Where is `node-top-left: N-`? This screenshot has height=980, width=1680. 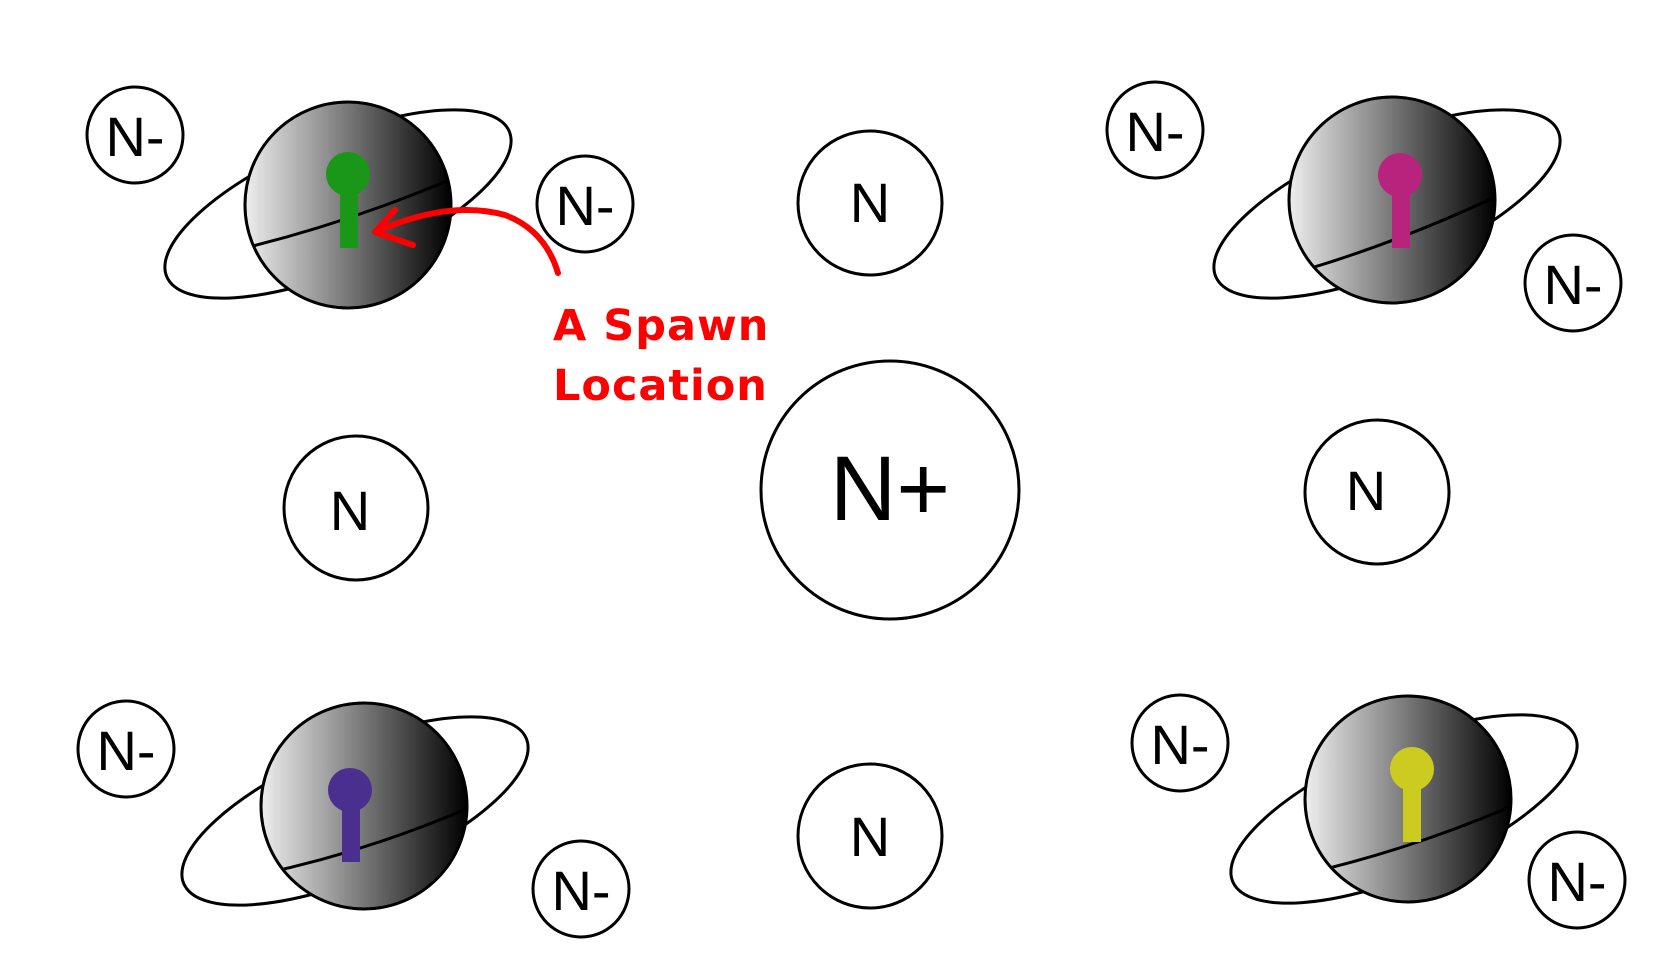 node-top-left: N- is located at coordinates (135, 135).